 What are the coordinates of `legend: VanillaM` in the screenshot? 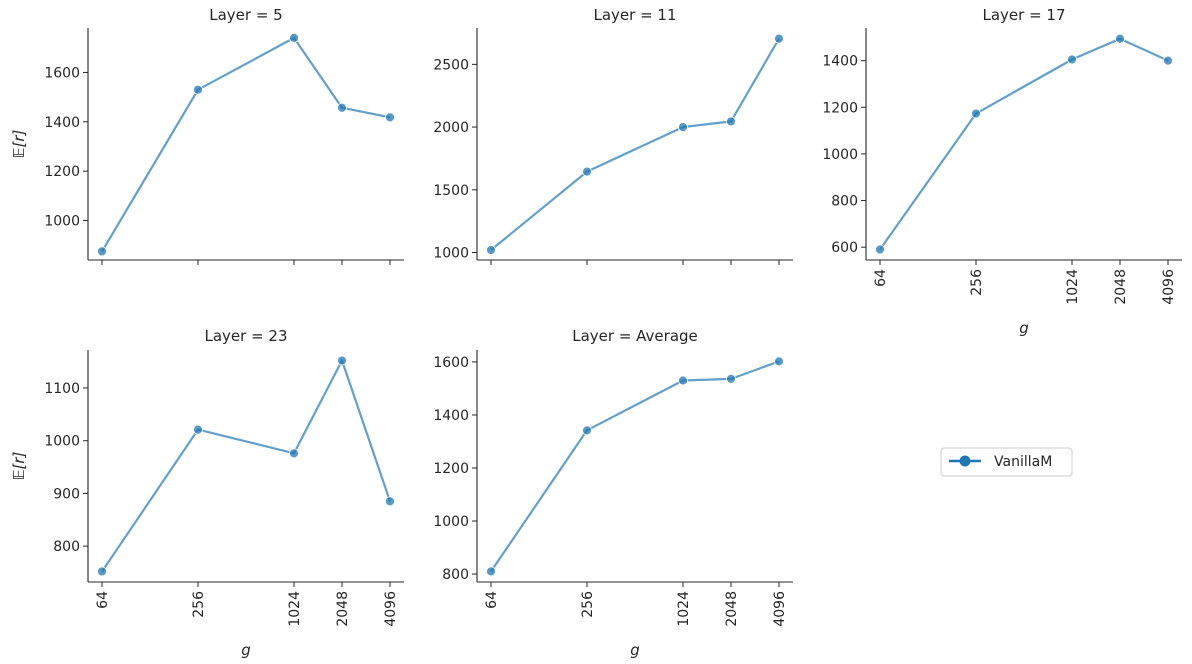 It's located at (1006, 462).